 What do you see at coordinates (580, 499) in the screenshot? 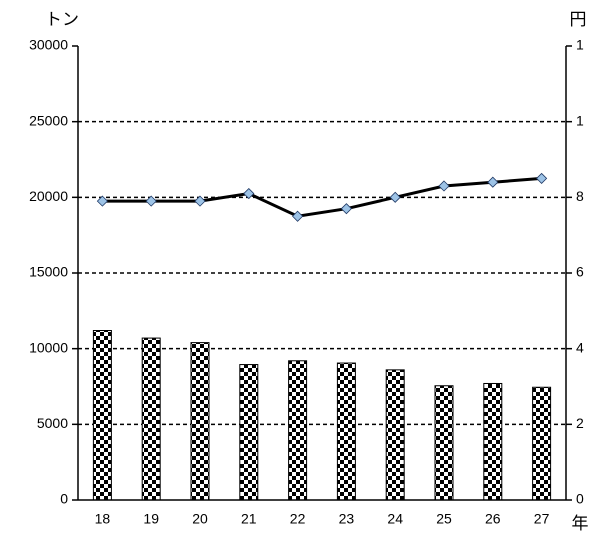
I see `y2-tick-label: 0` at bounding box center [580, 499].